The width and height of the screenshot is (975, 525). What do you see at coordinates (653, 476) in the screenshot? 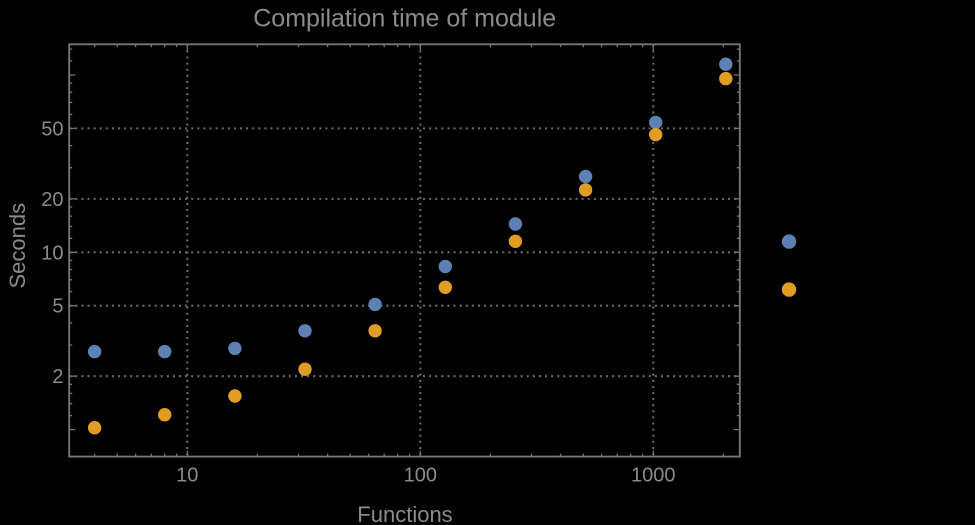
I see `svg-text: 1000` at bounding box center [653, 476].